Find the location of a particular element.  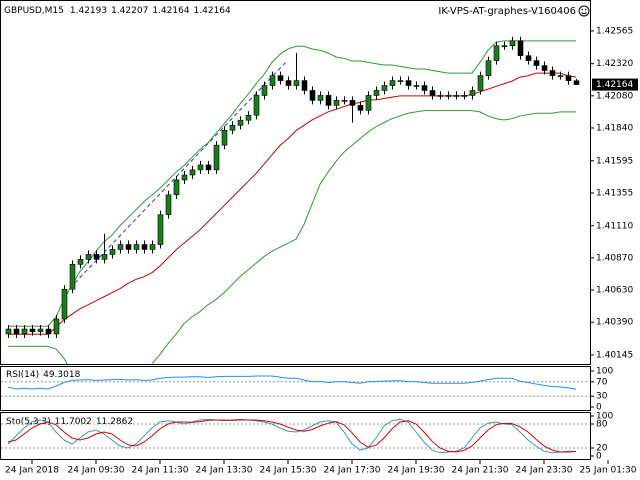

x-tick-label: 24 Jan 11:30 is located at coordinates (160, 471).